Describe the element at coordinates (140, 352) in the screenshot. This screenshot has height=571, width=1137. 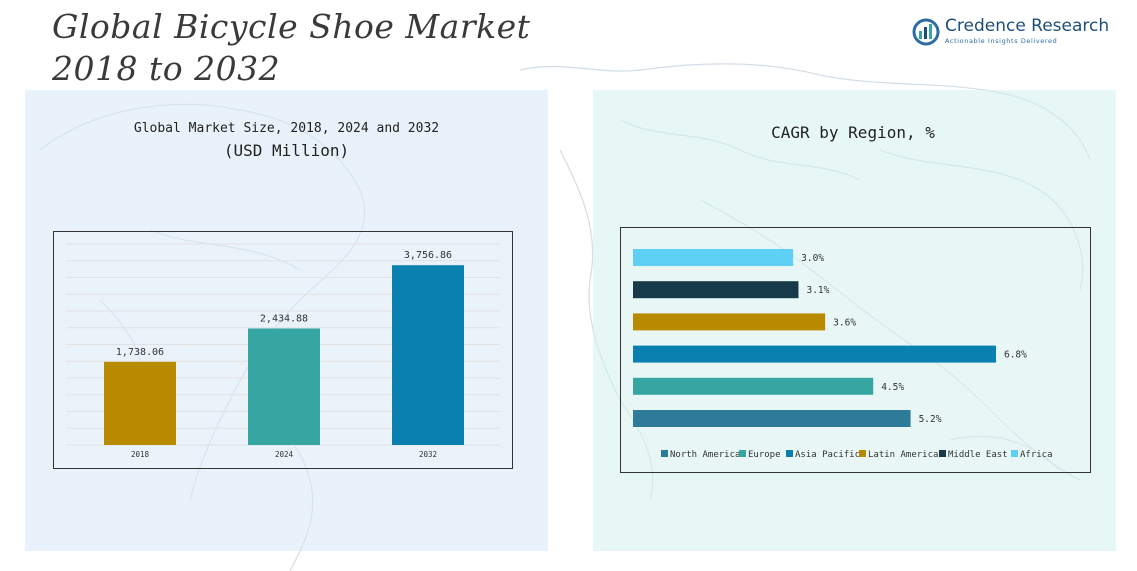
I see `bar-value-label: 1,738.06` at that location.